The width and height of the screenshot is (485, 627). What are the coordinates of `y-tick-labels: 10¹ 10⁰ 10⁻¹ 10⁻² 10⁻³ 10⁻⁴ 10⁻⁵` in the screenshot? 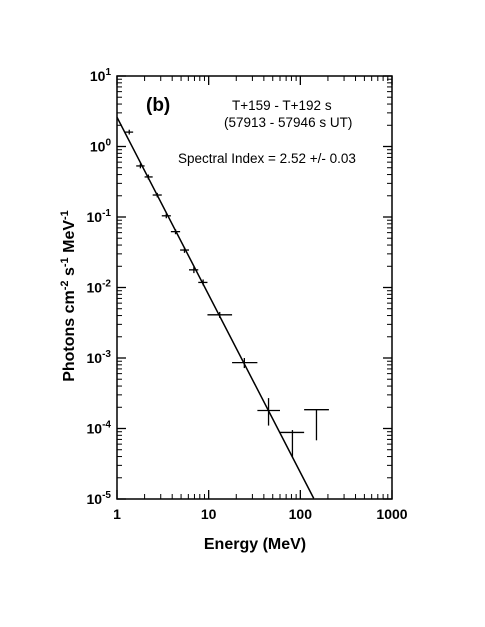 It's located at (99, 287).